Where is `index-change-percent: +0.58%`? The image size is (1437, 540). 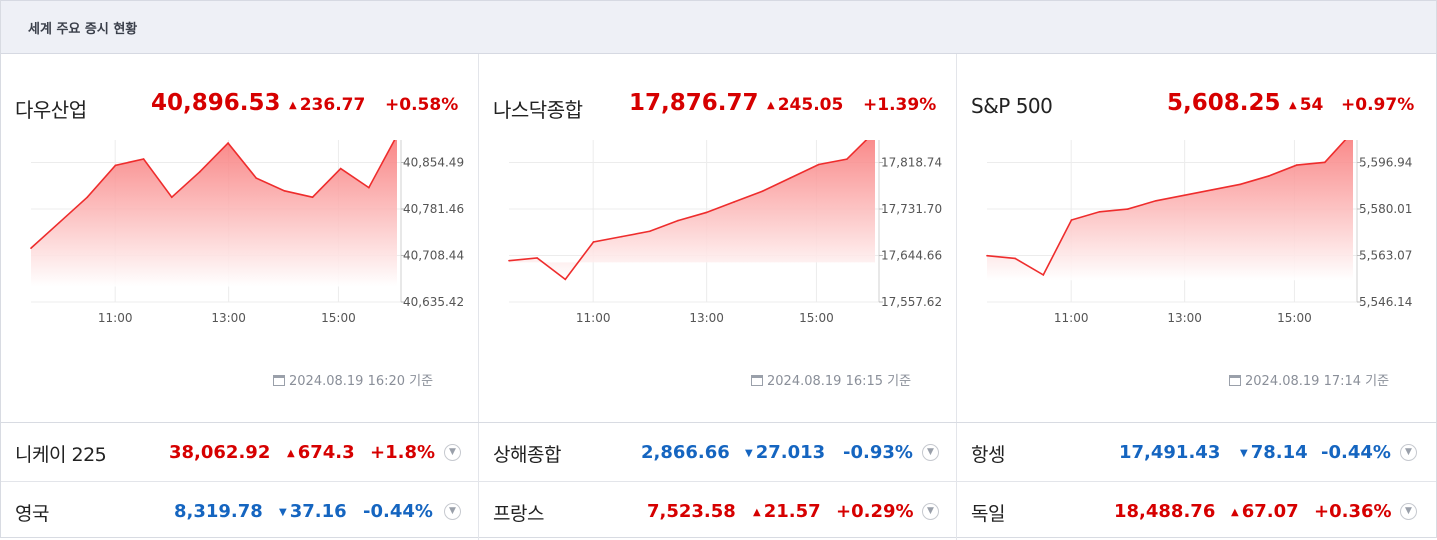
index-change-percent: +0.58% is located at coordinates (422, 105).